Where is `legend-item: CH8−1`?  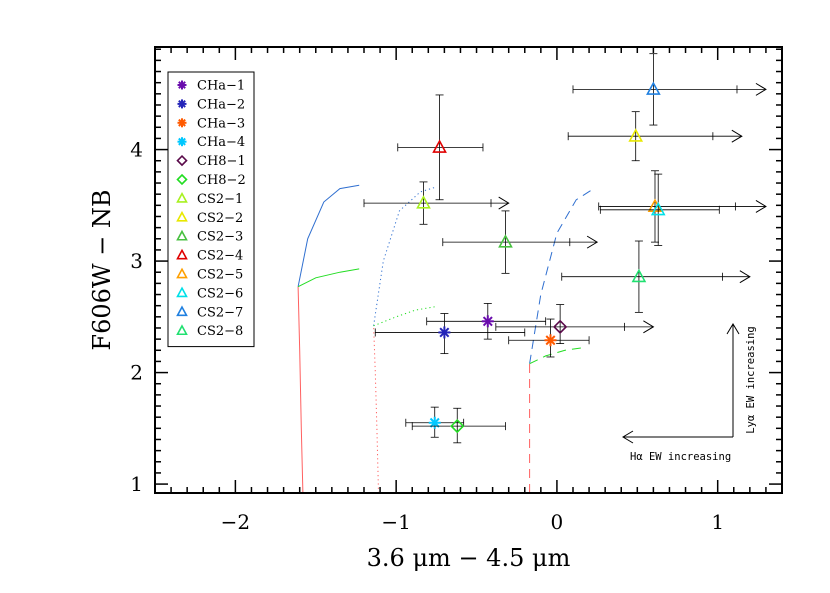
legend-item: CH8−1 is located at coordinates (211, 161).